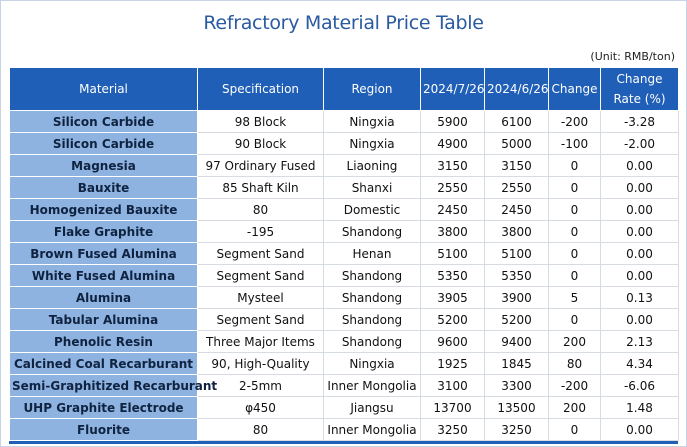 The height and width of the screenshot is (447, 687). What do you see at coordinates (343, 23) in the screenshot?
I see `page-title: Refractory Material Price Table` at bounding box center [343, 23].